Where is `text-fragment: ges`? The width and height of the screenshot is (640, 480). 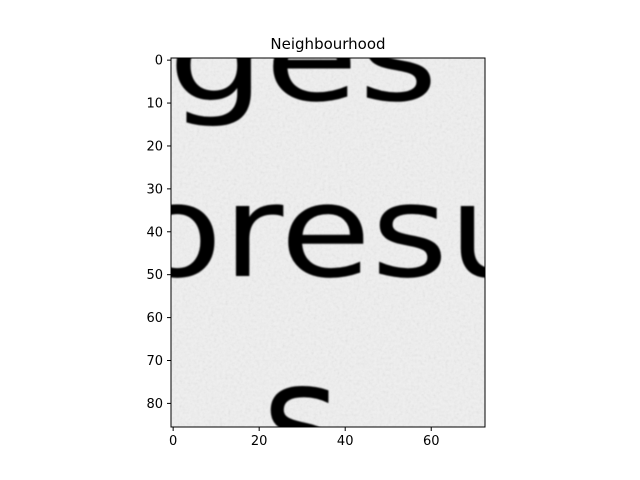 text-fragment: ges is located at coordinates (303, 65).